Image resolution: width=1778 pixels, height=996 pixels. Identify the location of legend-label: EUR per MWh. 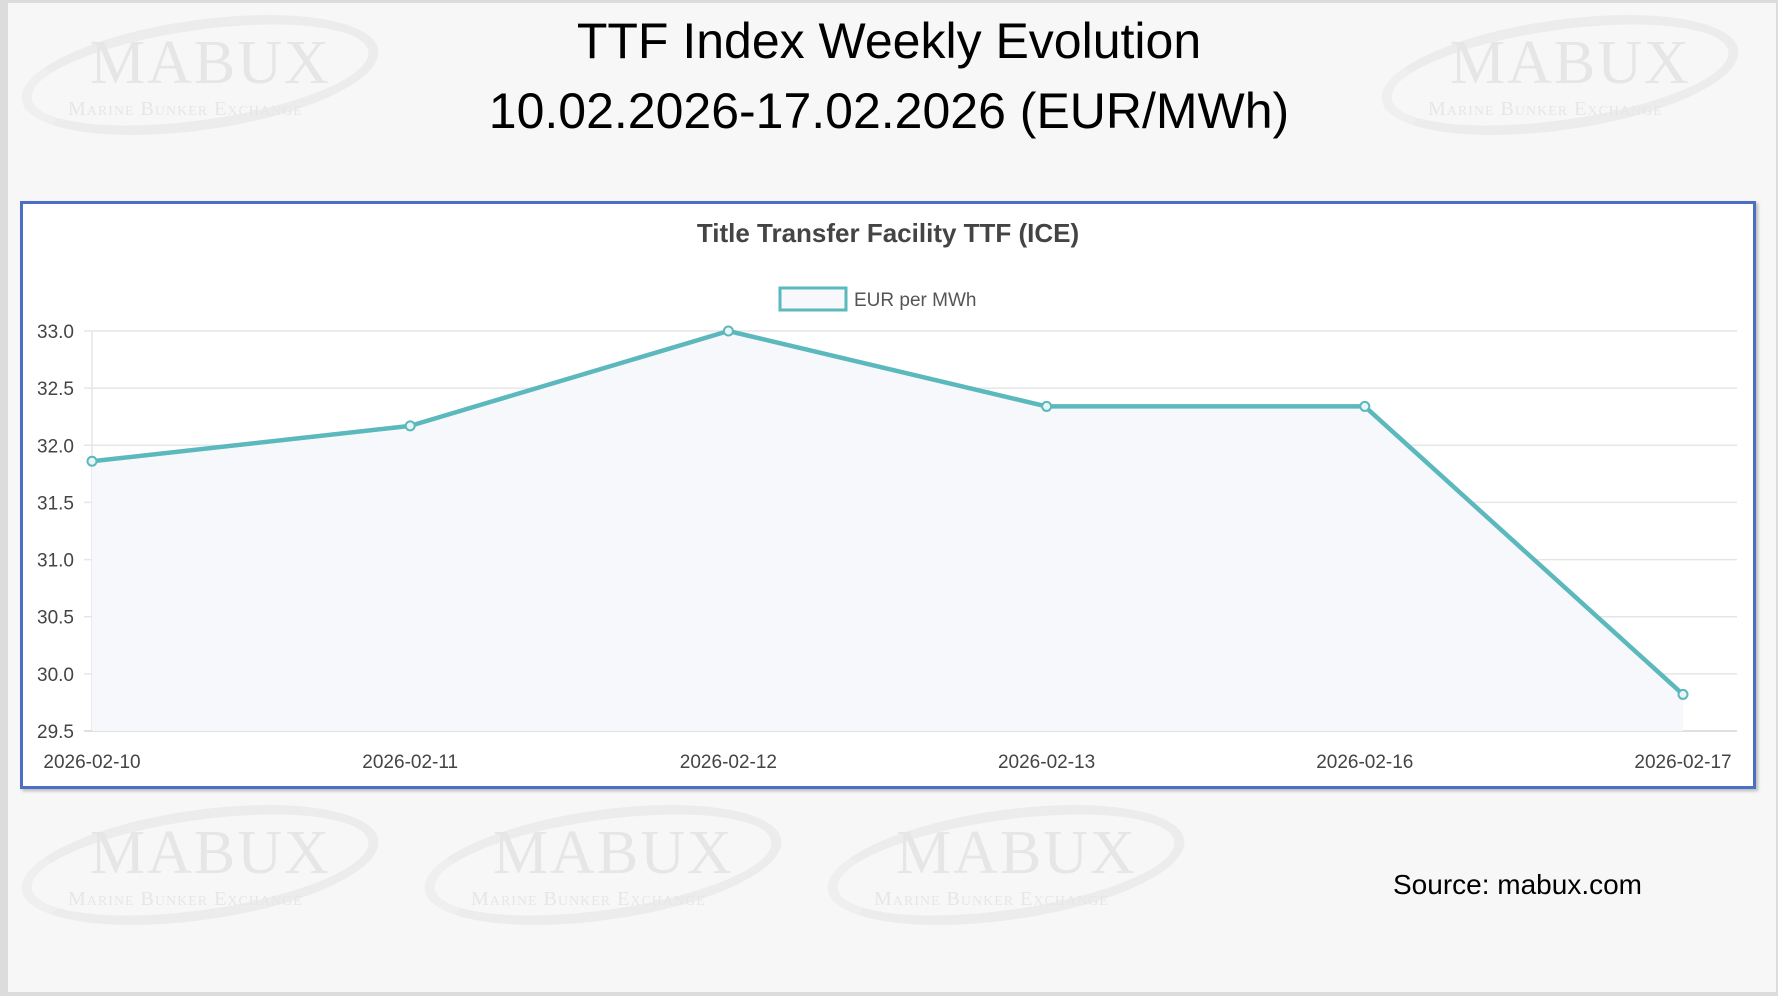
(915, 300).